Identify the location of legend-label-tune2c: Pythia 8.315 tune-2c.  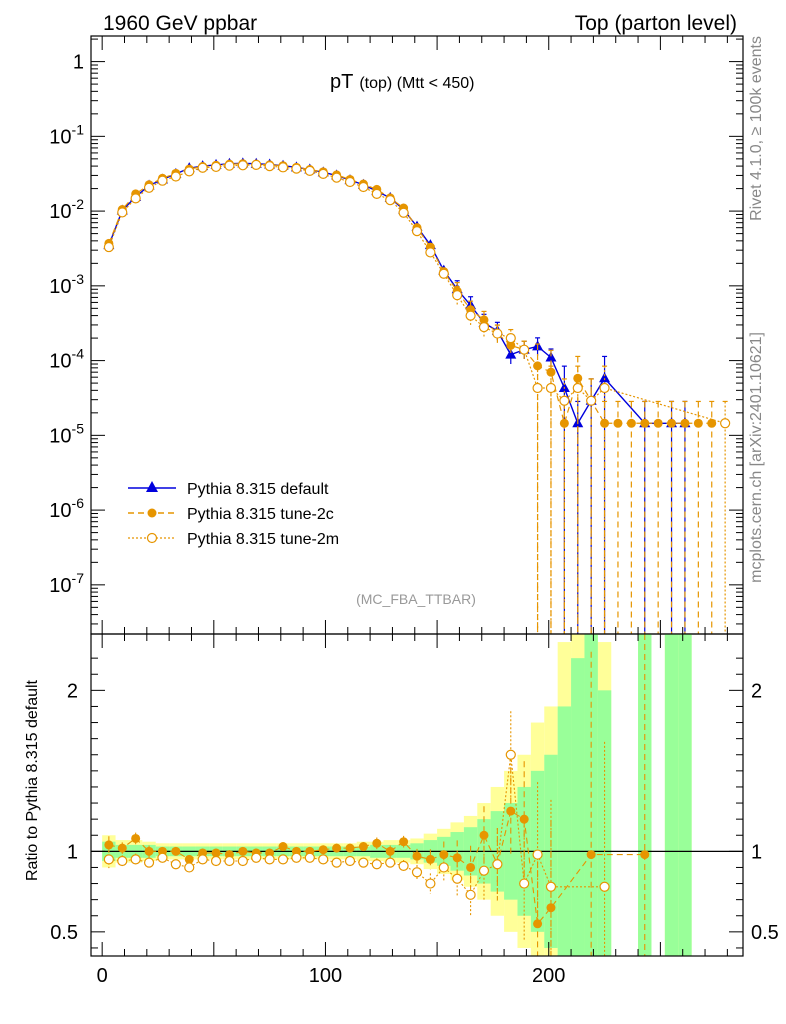
(260, 514).